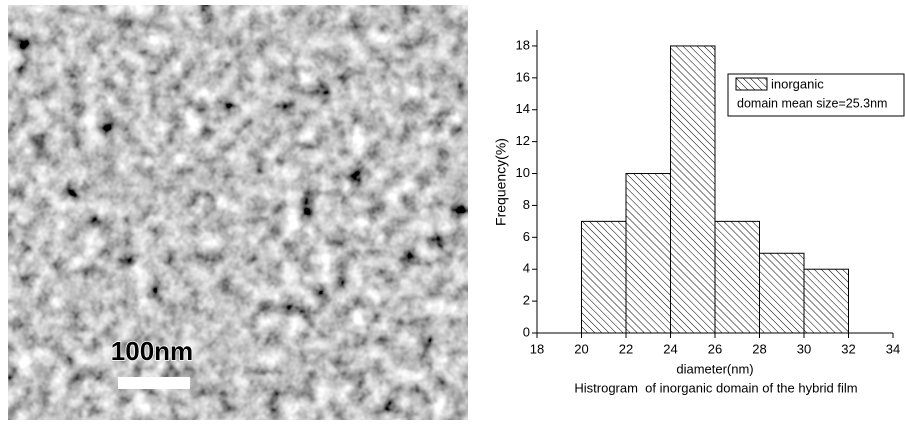 This screenshot has height=430, width=905. Describe the element at coordinates (526, 300) in the screenshot. I see `y-tick-label: 2` at that location.